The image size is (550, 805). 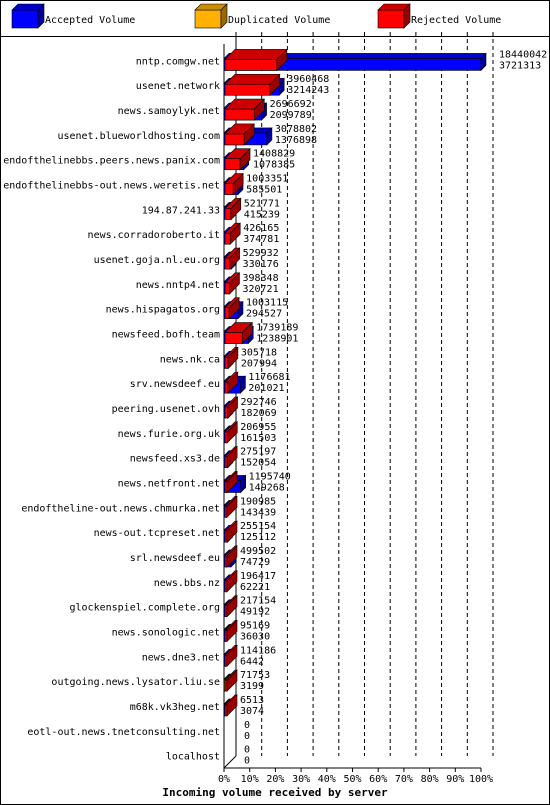 What do you see at coordinates (394, 16) in the screenshot?
I see `legend-swatch-rejected` at bounding box center [394, 16].